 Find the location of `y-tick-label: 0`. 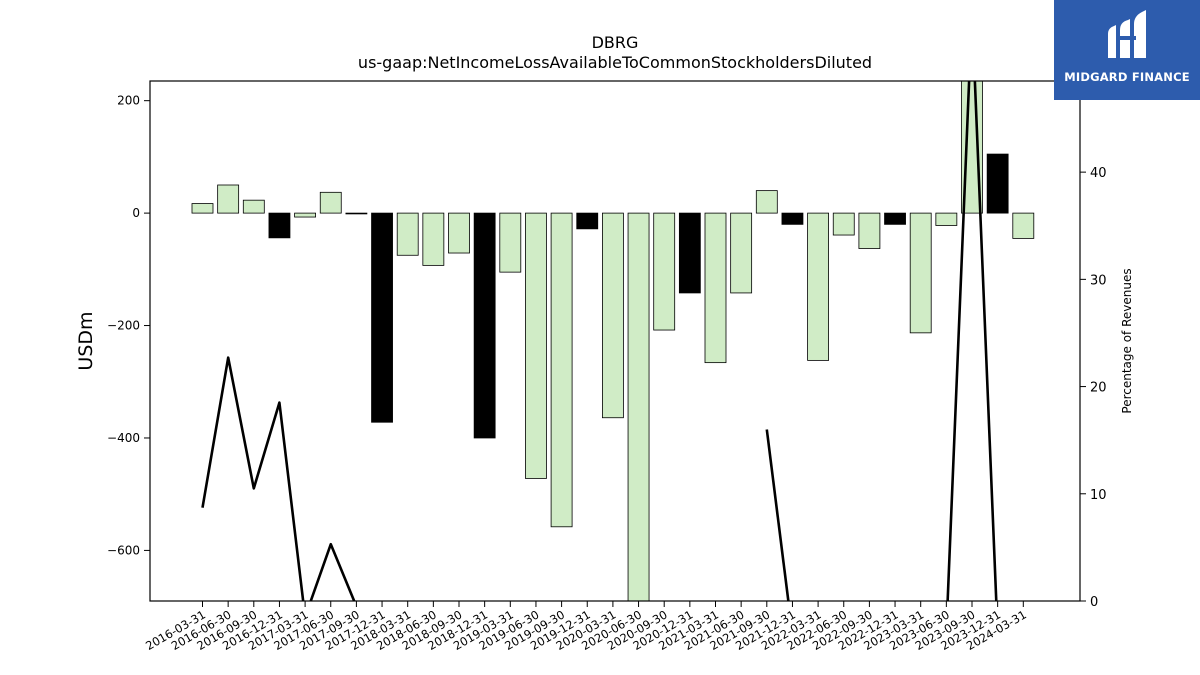

y-tick-label: 0 is located at coordinates (136, 213).